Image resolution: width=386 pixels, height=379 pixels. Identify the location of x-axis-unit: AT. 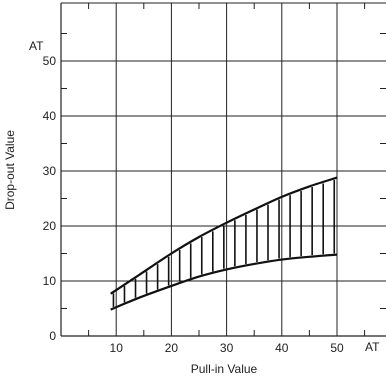
(372, 347).